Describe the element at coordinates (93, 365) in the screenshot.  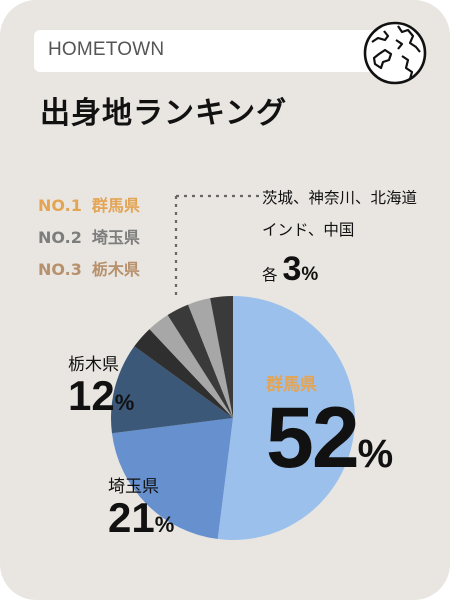
I see `label-tochigi-name: 栃木県` at that location.